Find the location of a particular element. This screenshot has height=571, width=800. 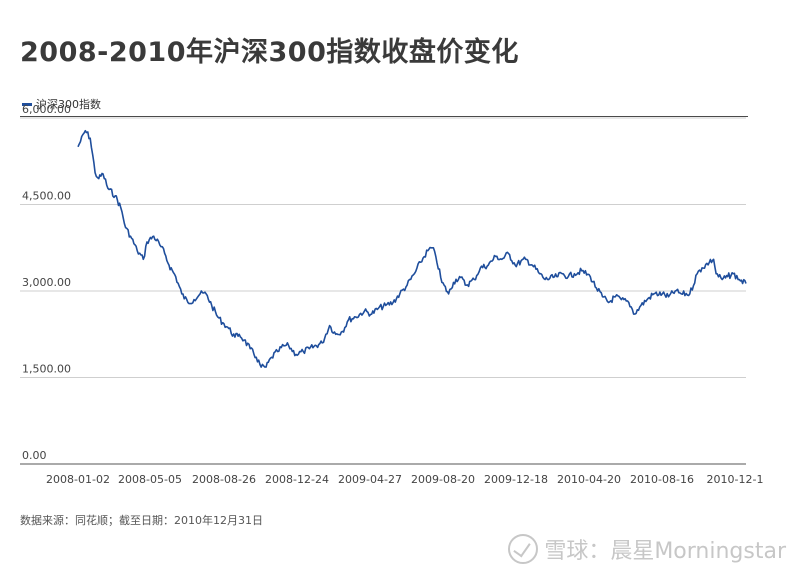

watermark: 雪球：晨星Morningstar is located at coordinates (647, 549).